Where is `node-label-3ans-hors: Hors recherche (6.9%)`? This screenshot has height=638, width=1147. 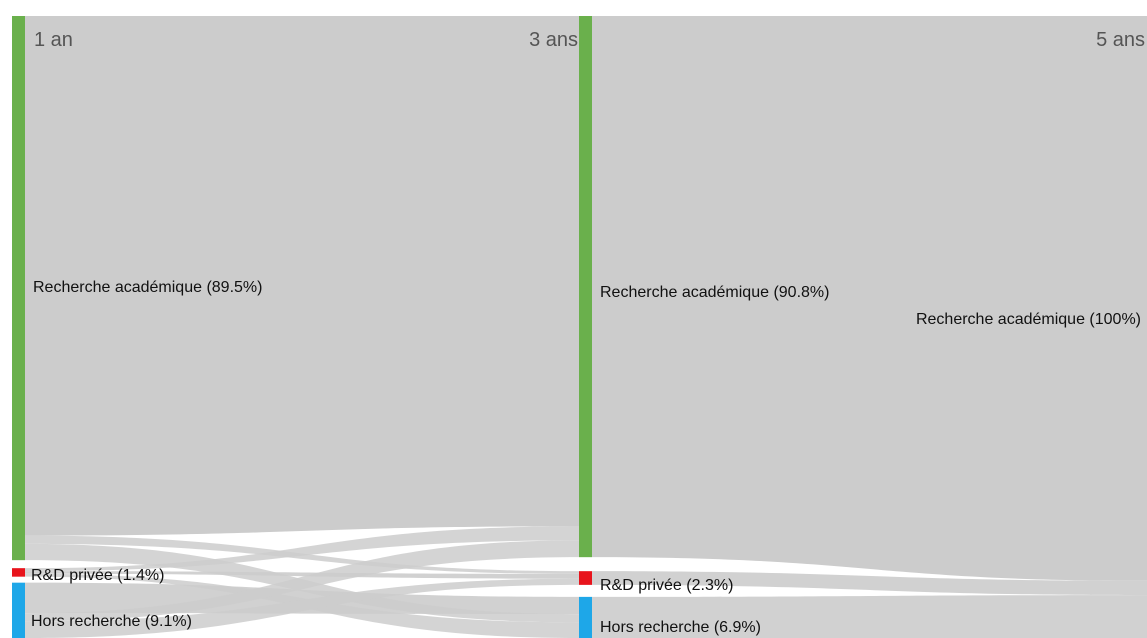
node-label-3ans-hors: Hors recherche (6.9%) is located at coordinates (680, 627).